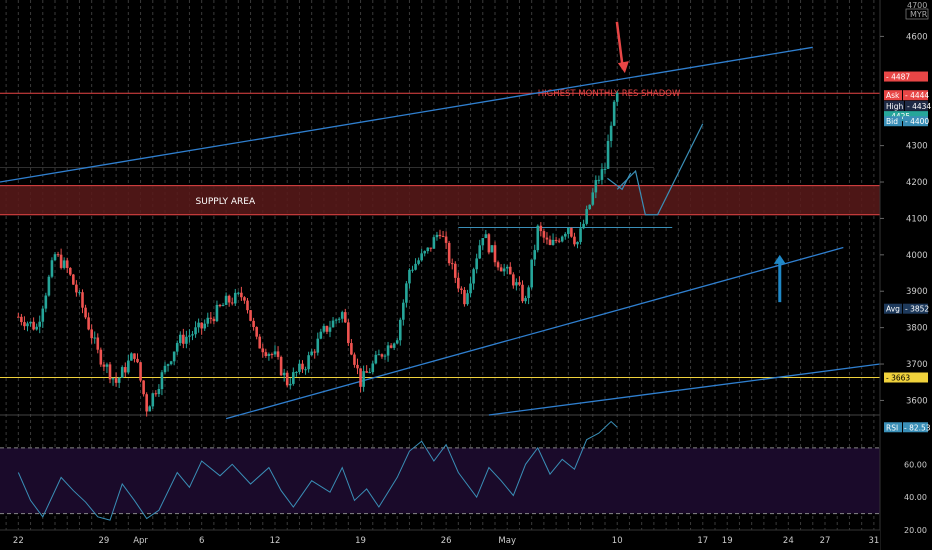 Image resolution: width=932 pixels, height=550 pixels. What do you see at coordinates (917, 95) in the screenshot?
I see `level-value-text: - 4444` at bounding box center [917, 95].